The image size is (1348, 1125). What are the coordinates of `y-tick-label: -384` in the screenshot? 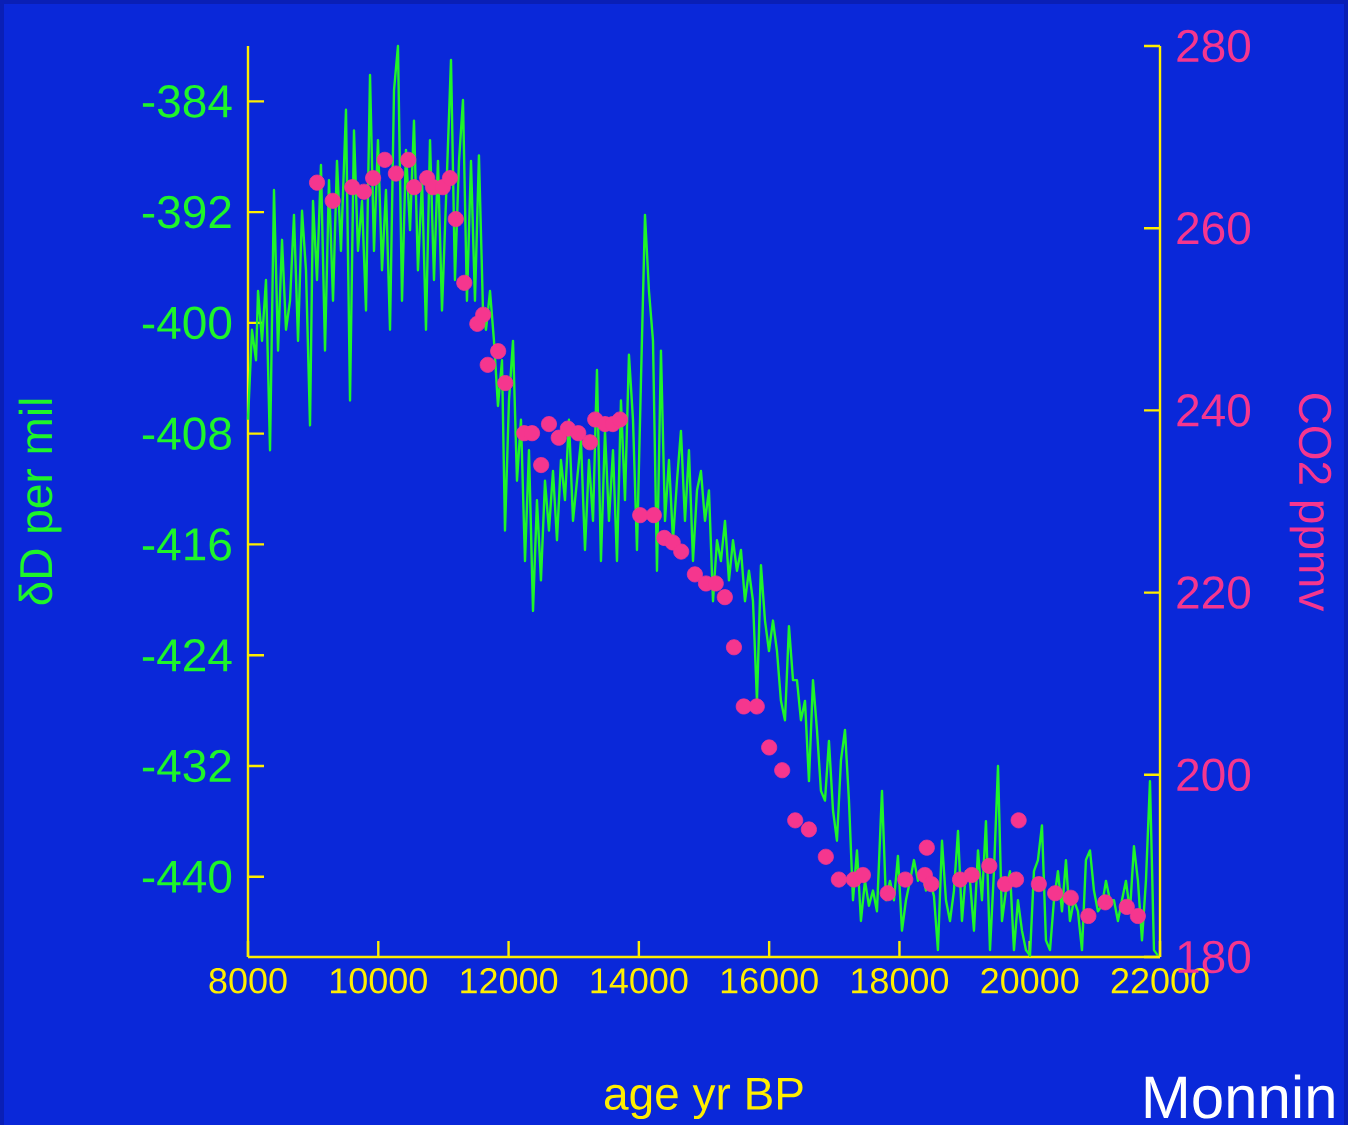 It's located at (187, 101).